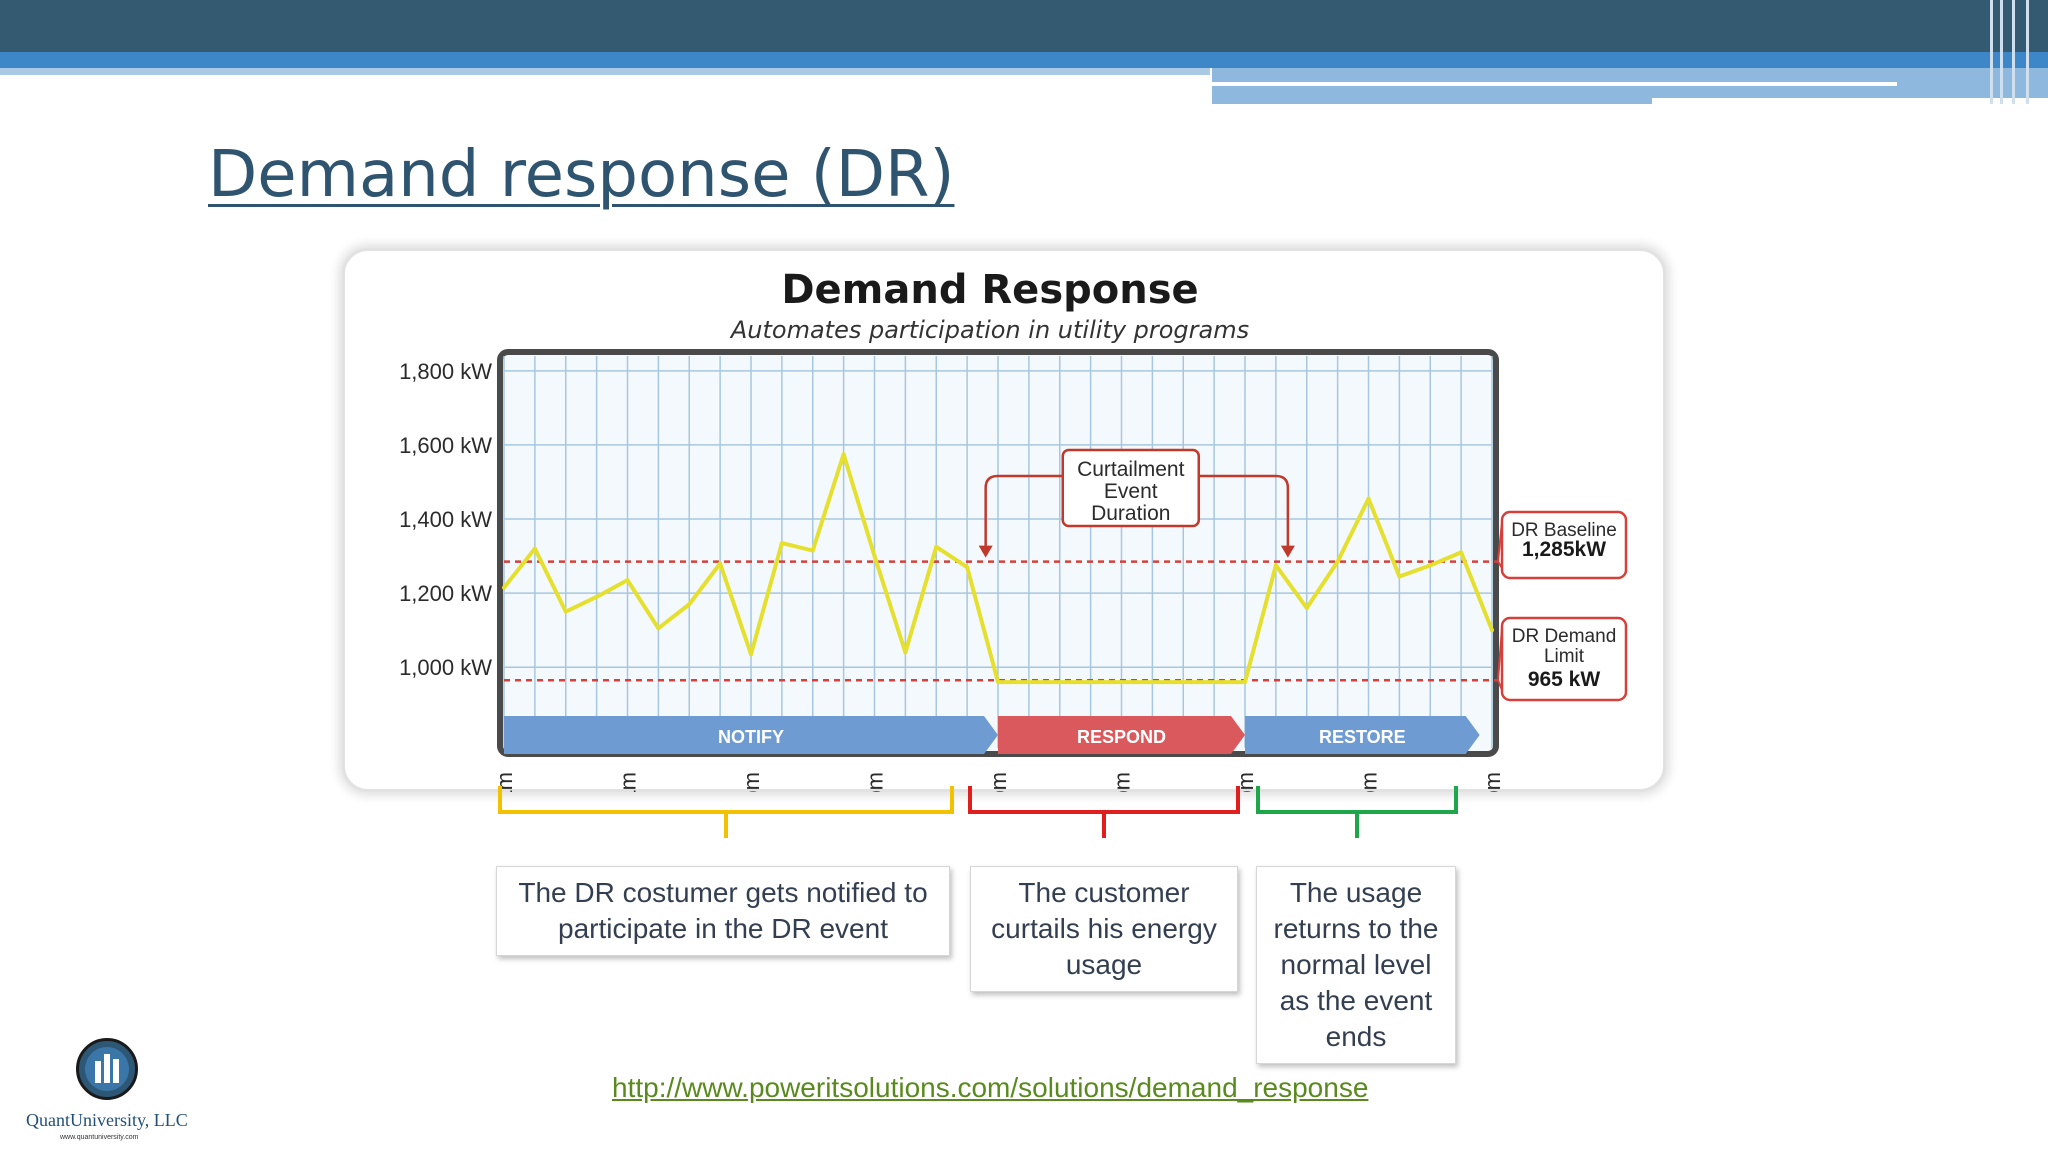 Image resolution: width=2048 pixels, height=1152 pixels. Describe the element at coordinates (1369, 782) in the screenshot. I see `x-tick-label: 5pm` at that location.